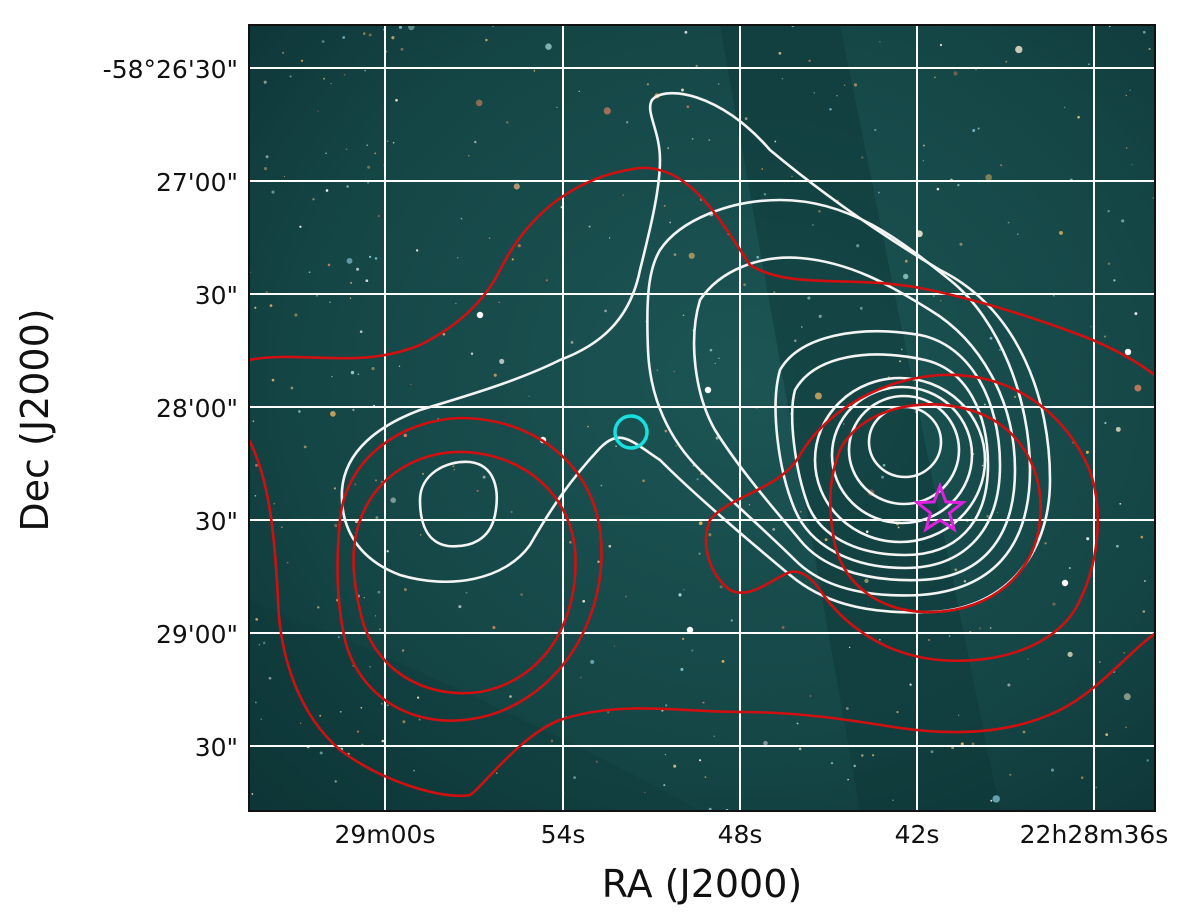  What do you see at coordinates (216, 521) in the screenshot?
I see `y-tick-label: 30"` at bounding box center [216, 521].